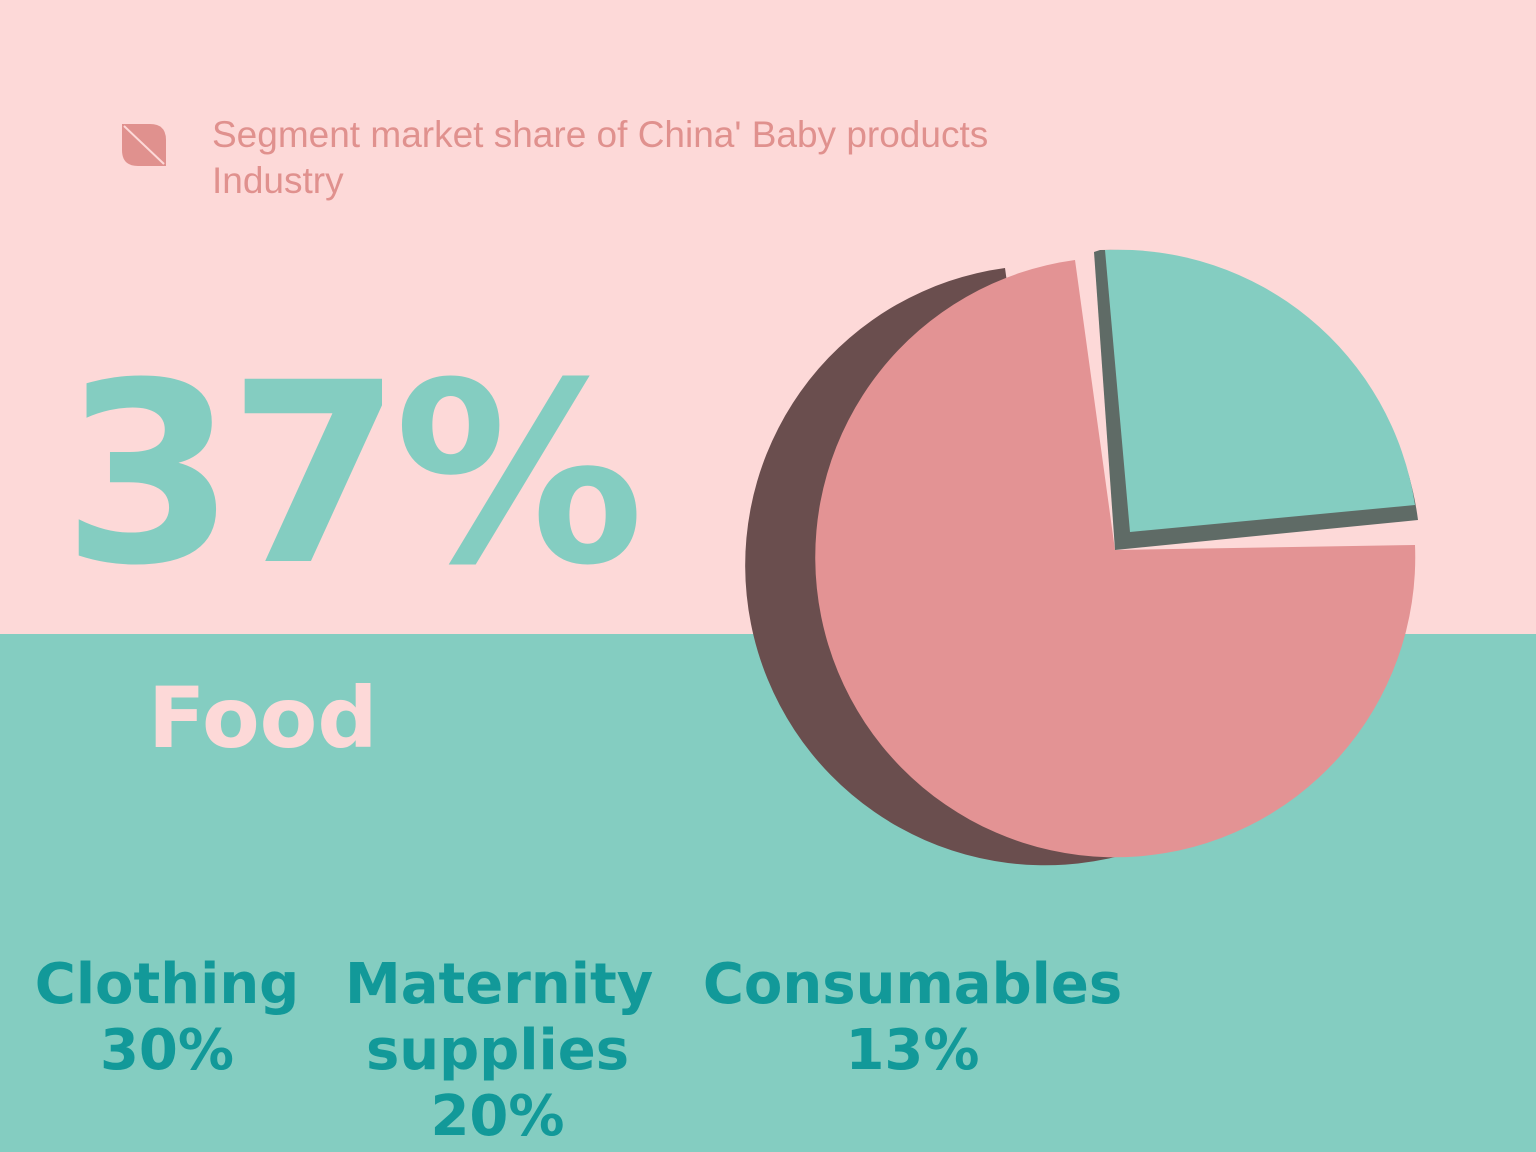  Describe the element at coordinates (1260, 390) in the screenshot. I see `pie-wedge` at that location.